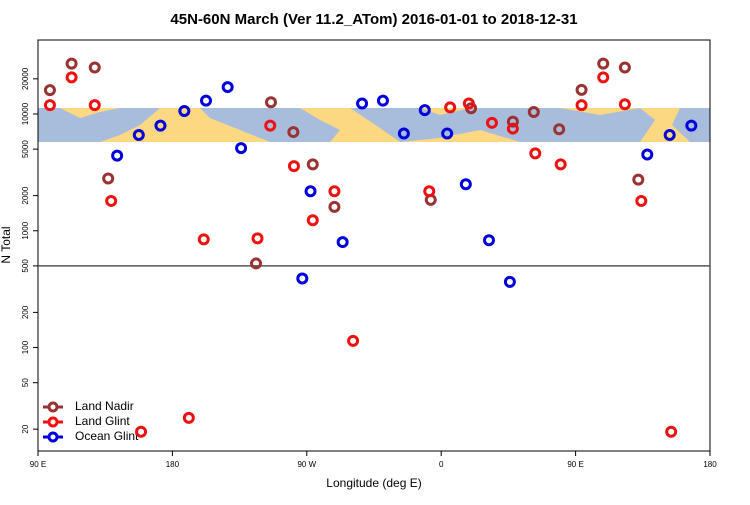 This screenshot has width=750, height=505. I want to click on x-tick-label: 0, so click(441, 464).